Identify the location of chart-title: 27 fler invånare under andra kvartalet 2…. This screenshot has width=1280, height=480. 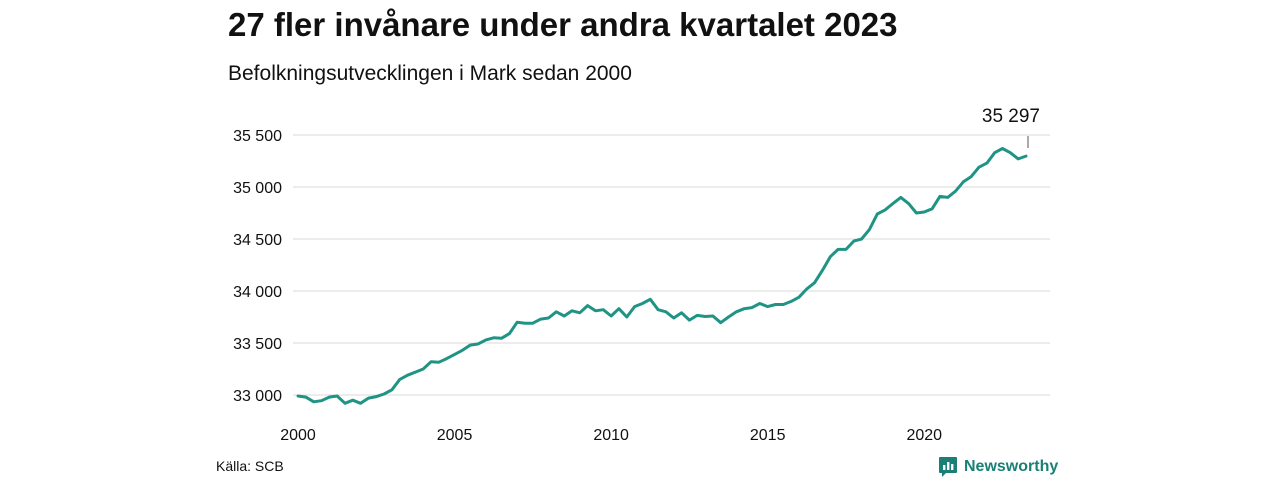
(563, 24).